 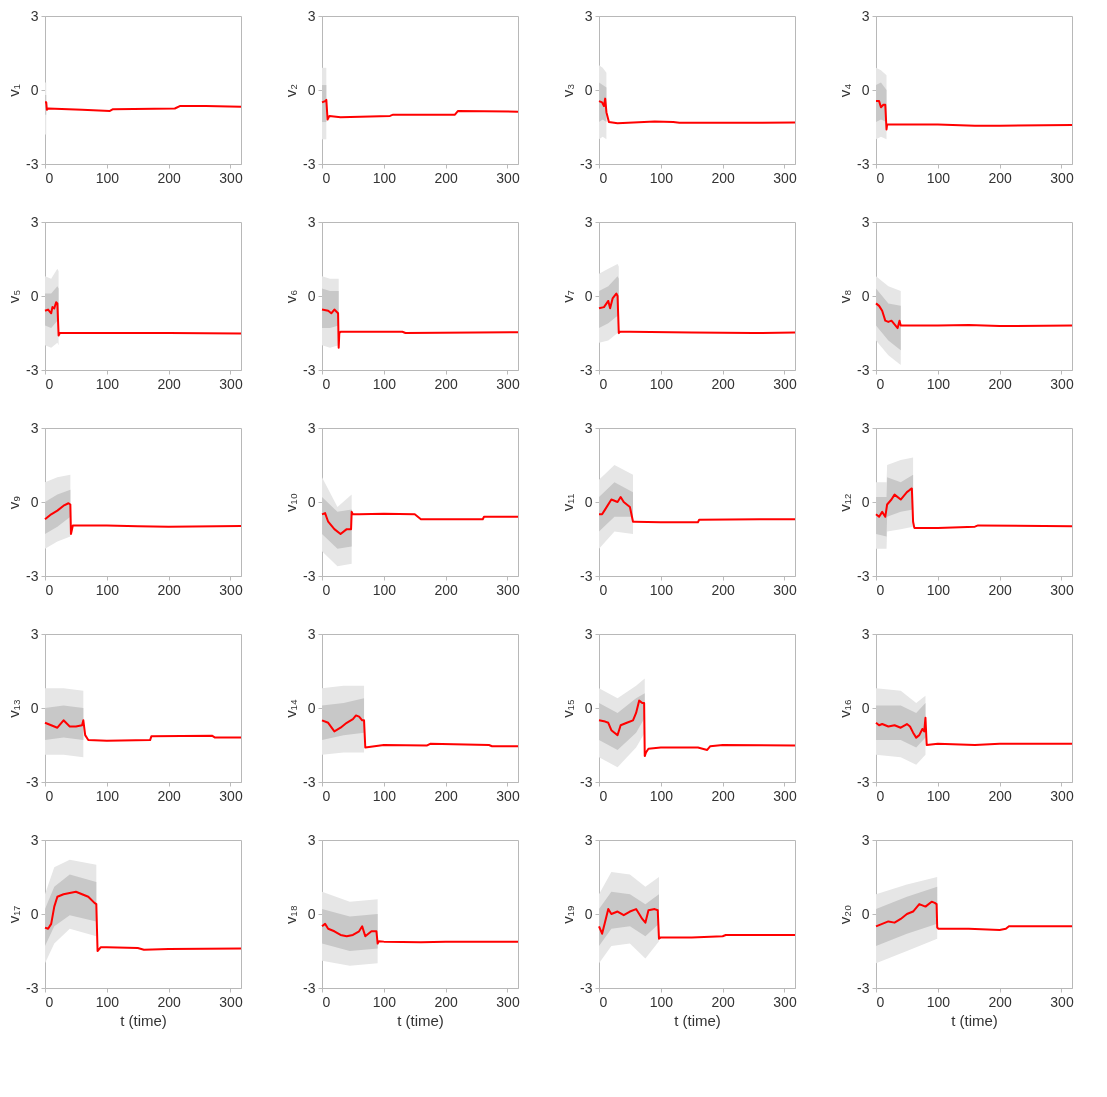 What do you see at coordinates (291, 296) in the screenshot?
I see `y-axis-title: v₆` at bounding box center [291, 296].